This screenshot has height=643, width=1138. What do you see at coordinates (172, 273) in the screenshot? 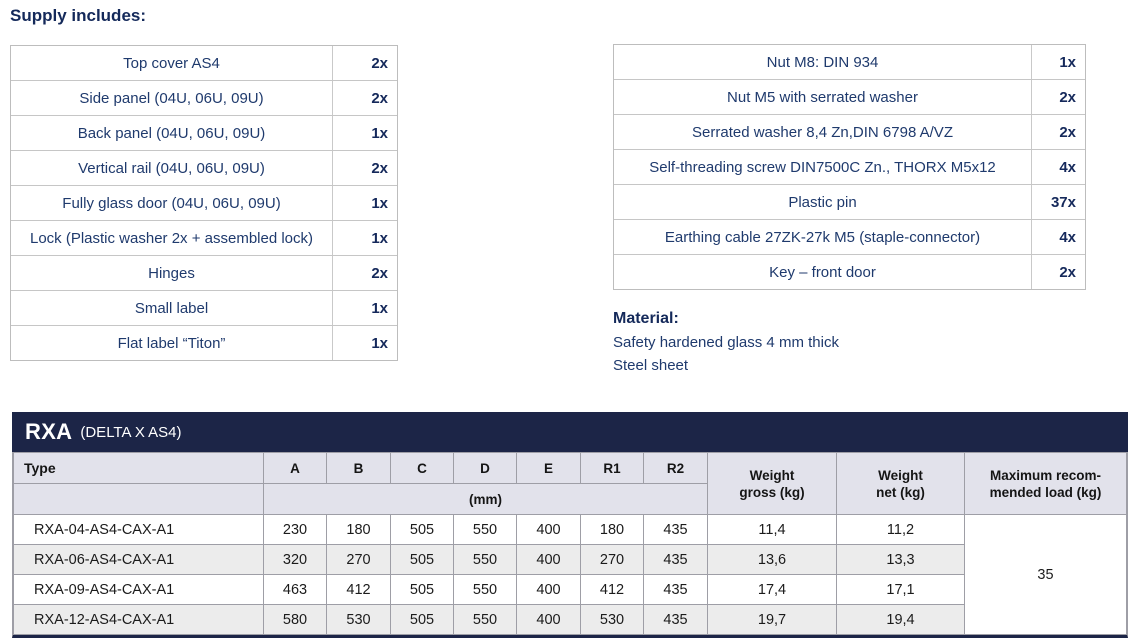
I see `part-name: Hinges` at bounding box center [172, 273].